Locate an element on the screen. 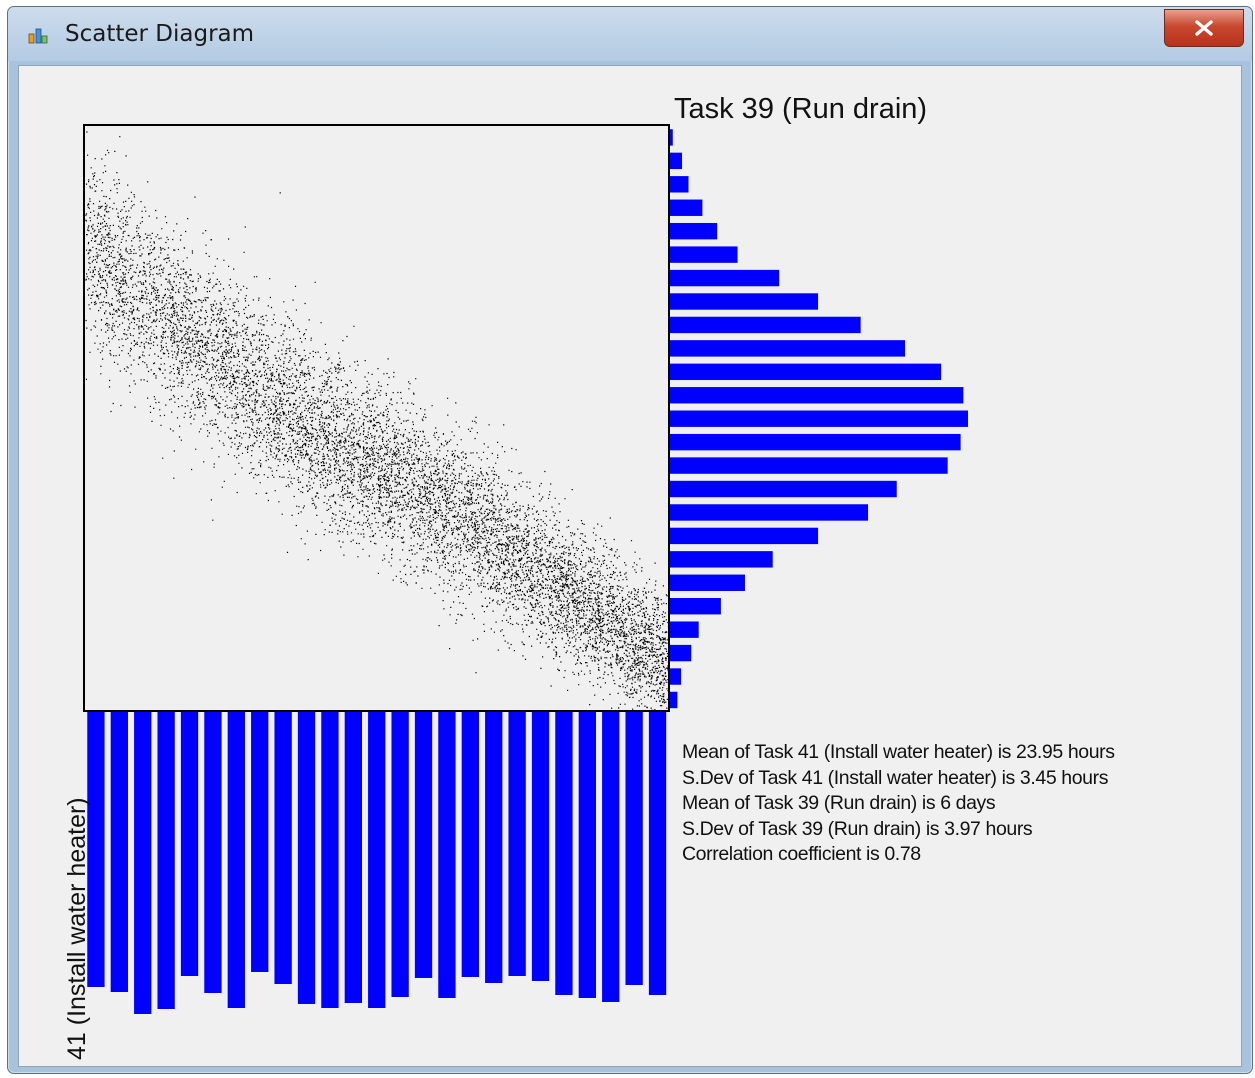  right-histogram is located at coordinates (819, 419).